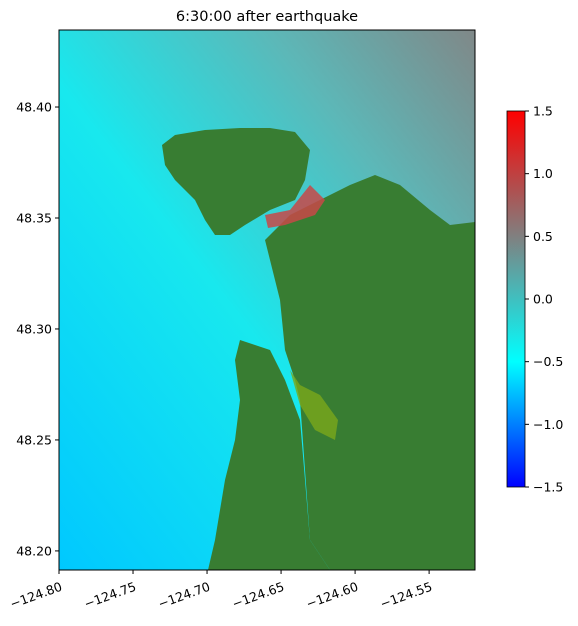 The width and height of the screenshot is (578, 626). What do you see at coordinates (516, 299) in the screenshot?
I see `colorbar` at bounding box center [516, 299].